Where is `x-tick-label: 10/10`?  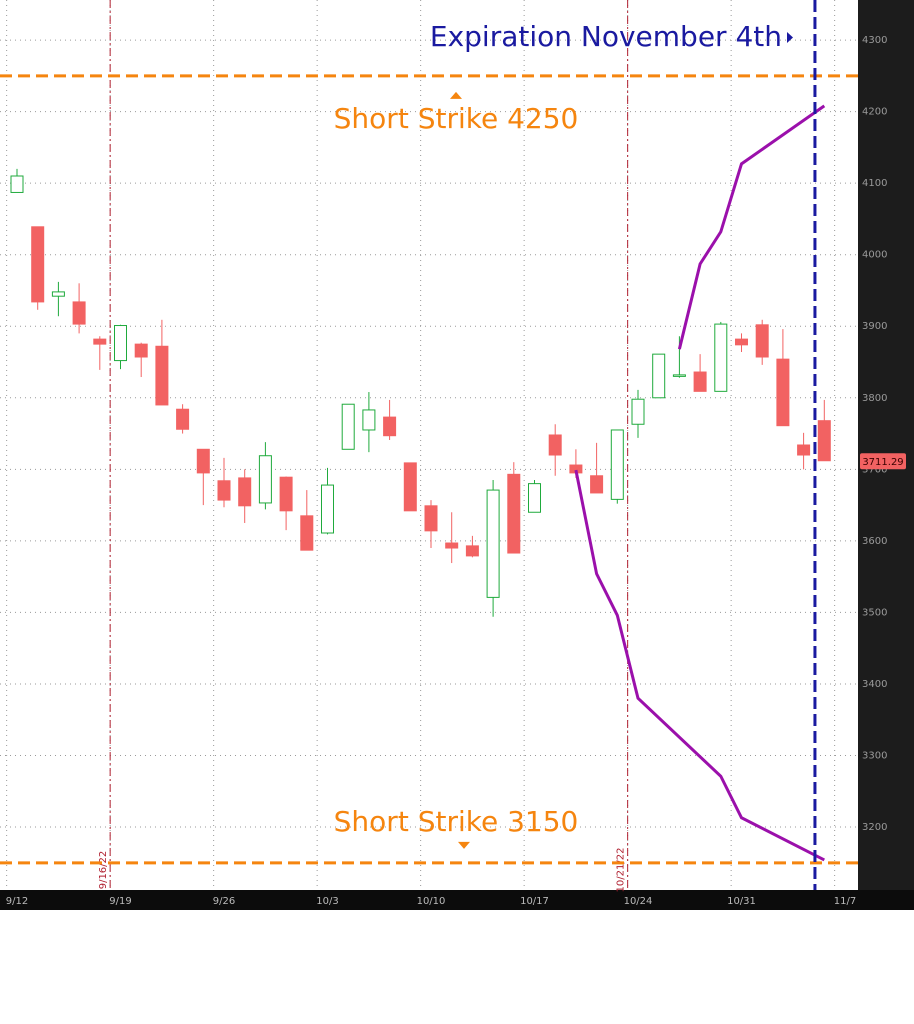 x-tick-label: 10/10 is located at coordinates (431, 901).